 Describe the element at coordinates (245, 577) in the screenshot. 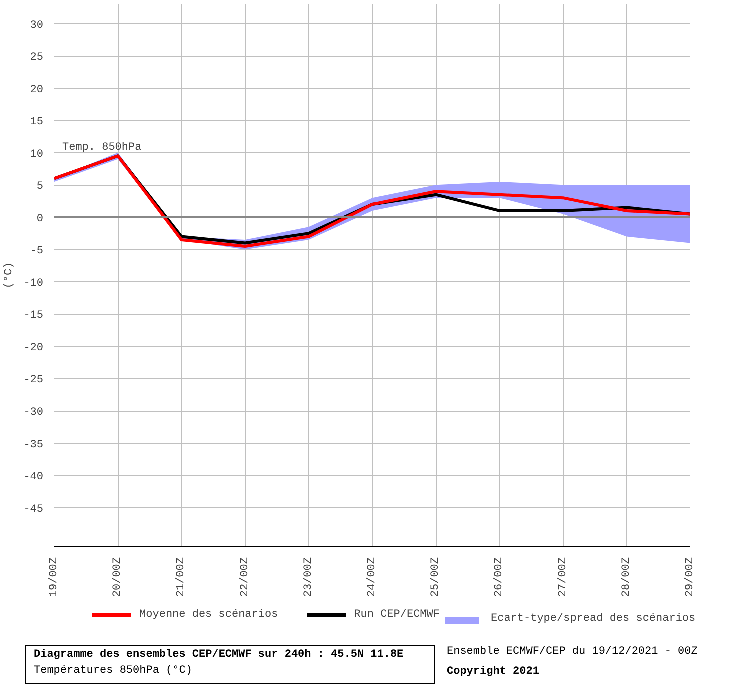

I see `x-tick-label: 22/00Z` at that location.